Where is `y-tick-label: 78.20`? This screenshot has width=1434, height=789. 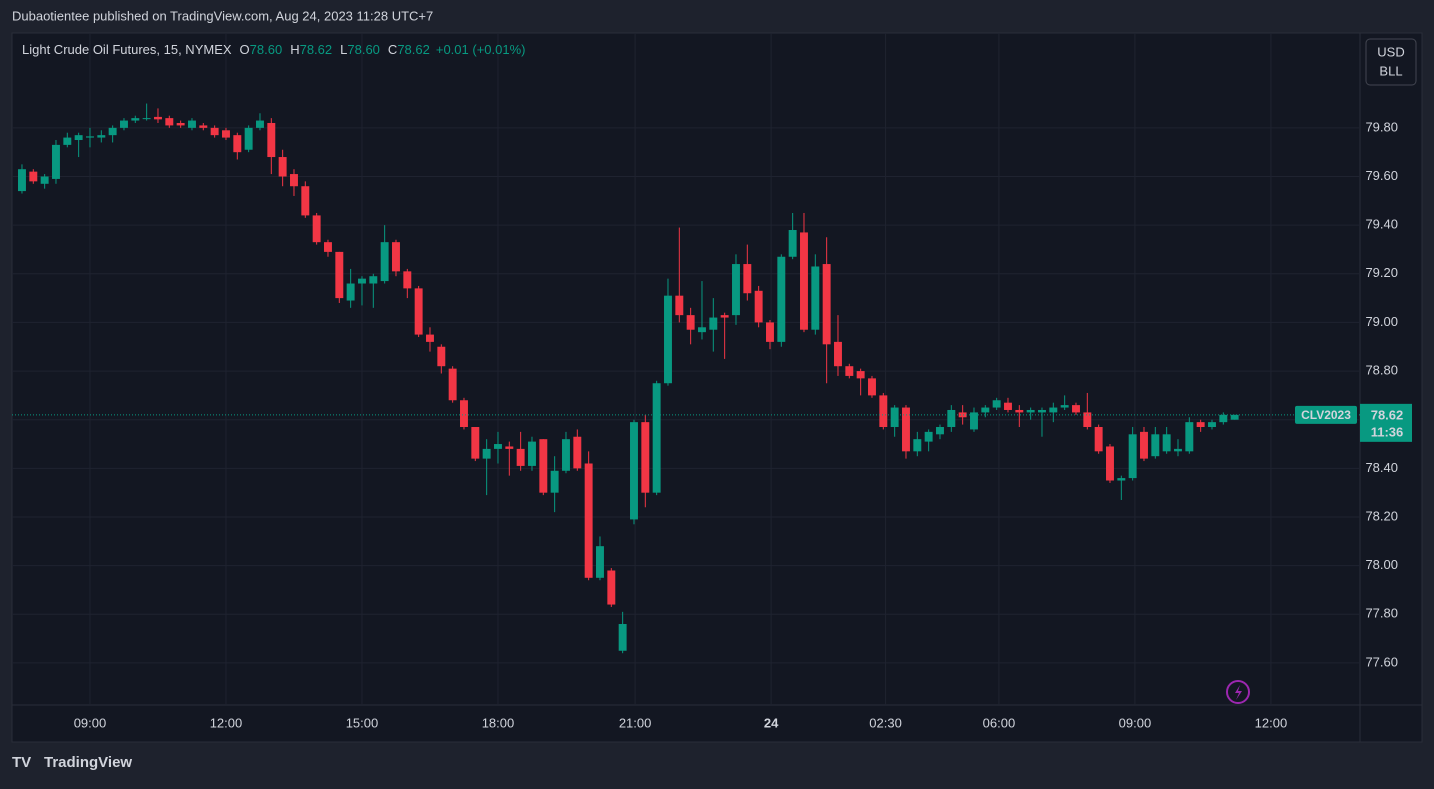 y-tick-label: 78.20 is located at coordinates (1381, 515).